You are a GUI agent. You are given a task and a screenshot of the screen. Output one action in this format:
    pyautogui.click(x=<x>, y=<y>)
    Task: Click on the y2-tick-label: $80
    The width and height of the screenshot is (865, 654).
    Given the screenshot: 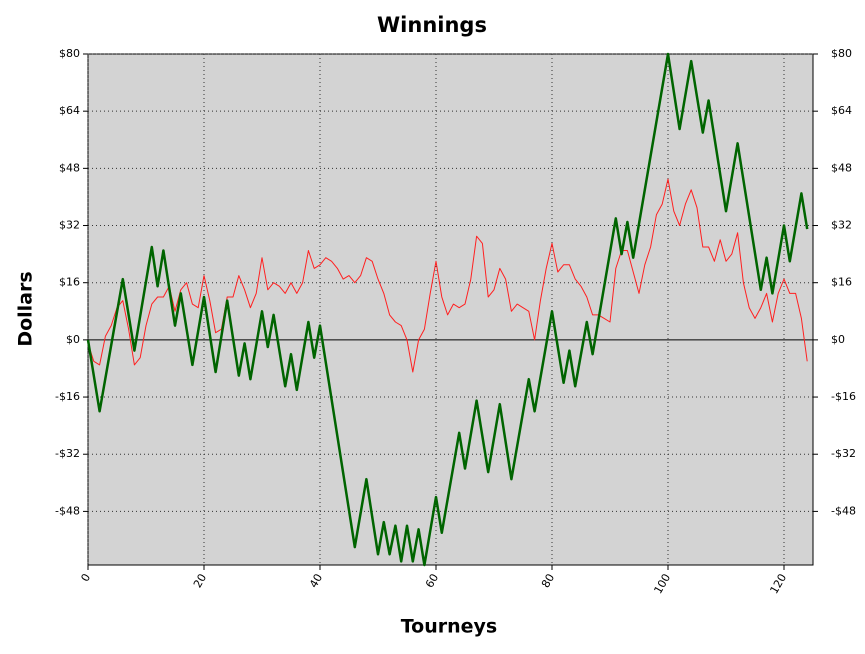 What is the action you would take?
    pyautogui.click(x=841, y=53)
    